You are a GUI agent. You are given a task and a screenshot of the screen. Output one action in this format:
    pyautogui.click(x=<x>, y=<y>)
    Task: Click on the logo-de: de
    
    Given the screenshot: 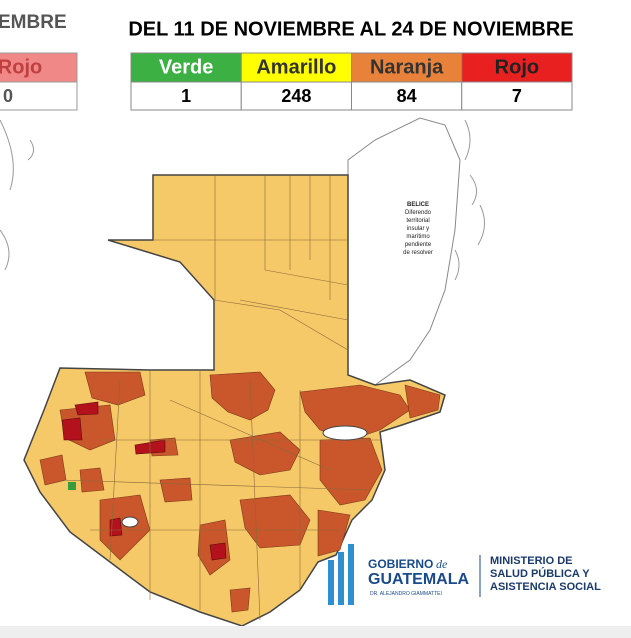 What is the action you would take?
    pyautogui.click(x=442, y=564)
    